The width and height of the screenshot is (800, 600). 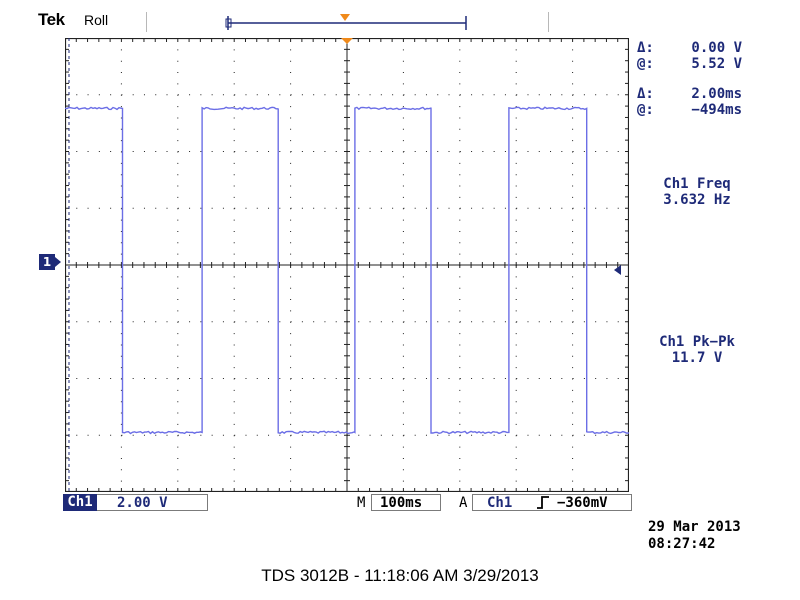 What do you see at coordinates (697, 342) in the screenshot?
I see `measurement-pkpk-title: Ch1 Pk−Pk` at bounding box center [697, 342].